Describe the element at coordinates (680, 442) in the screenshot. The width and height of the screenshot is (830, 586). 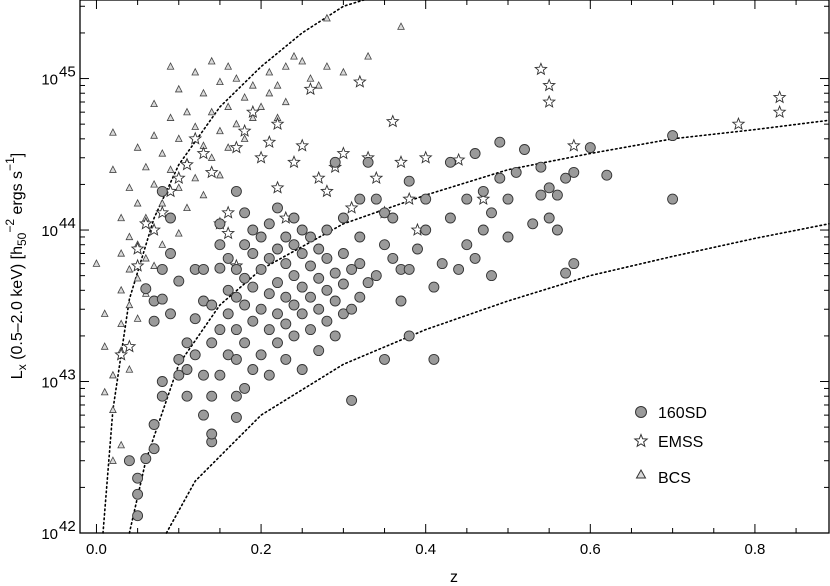
I see `legend-label-emss: EMSS` at that location.